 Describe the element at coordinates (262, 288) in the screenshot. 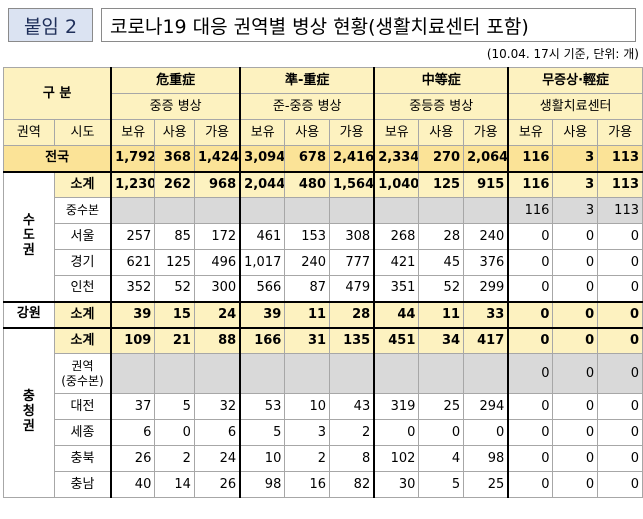

I see `row-value: 566` at that location.